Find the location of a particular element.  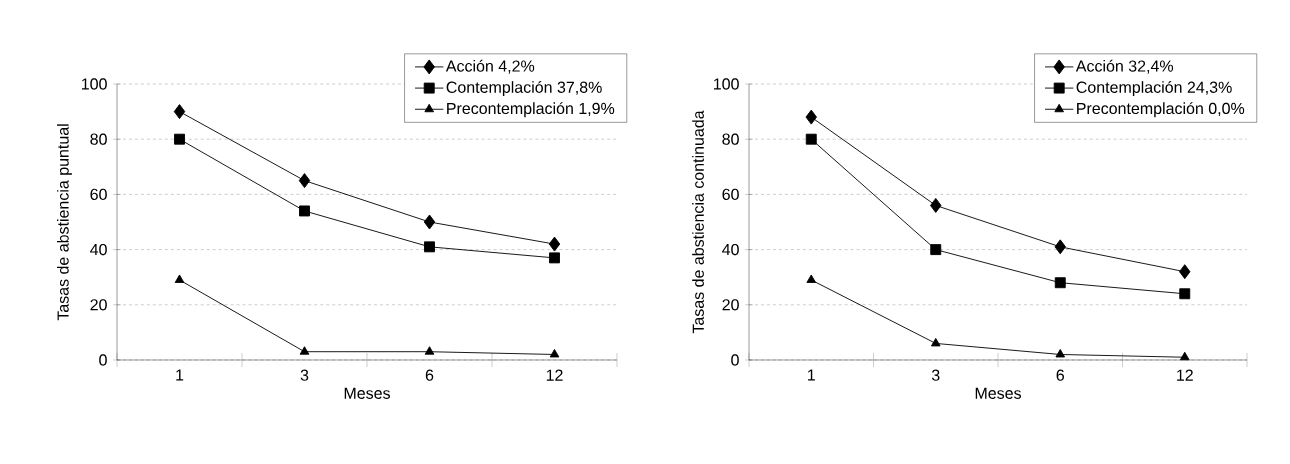

legend-label: Precontemplación 0,0% is located at coordinates (1161, 110).